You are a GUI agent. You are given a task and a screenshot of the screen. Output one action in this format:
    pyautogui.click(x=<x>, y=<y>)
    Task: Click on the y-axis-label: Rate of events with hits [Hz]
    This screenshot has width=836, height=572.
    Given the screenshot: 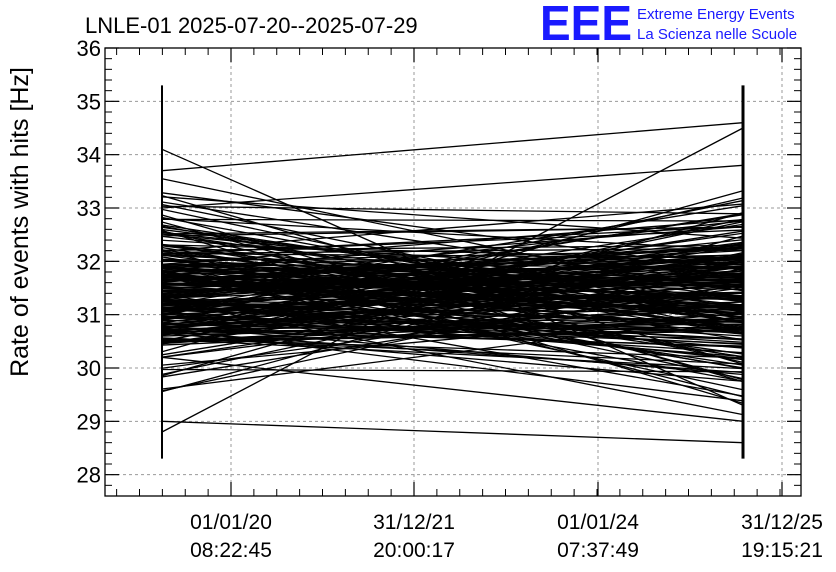 What is the action you would take?
    pyautogui.click(x=20, y=222)
    